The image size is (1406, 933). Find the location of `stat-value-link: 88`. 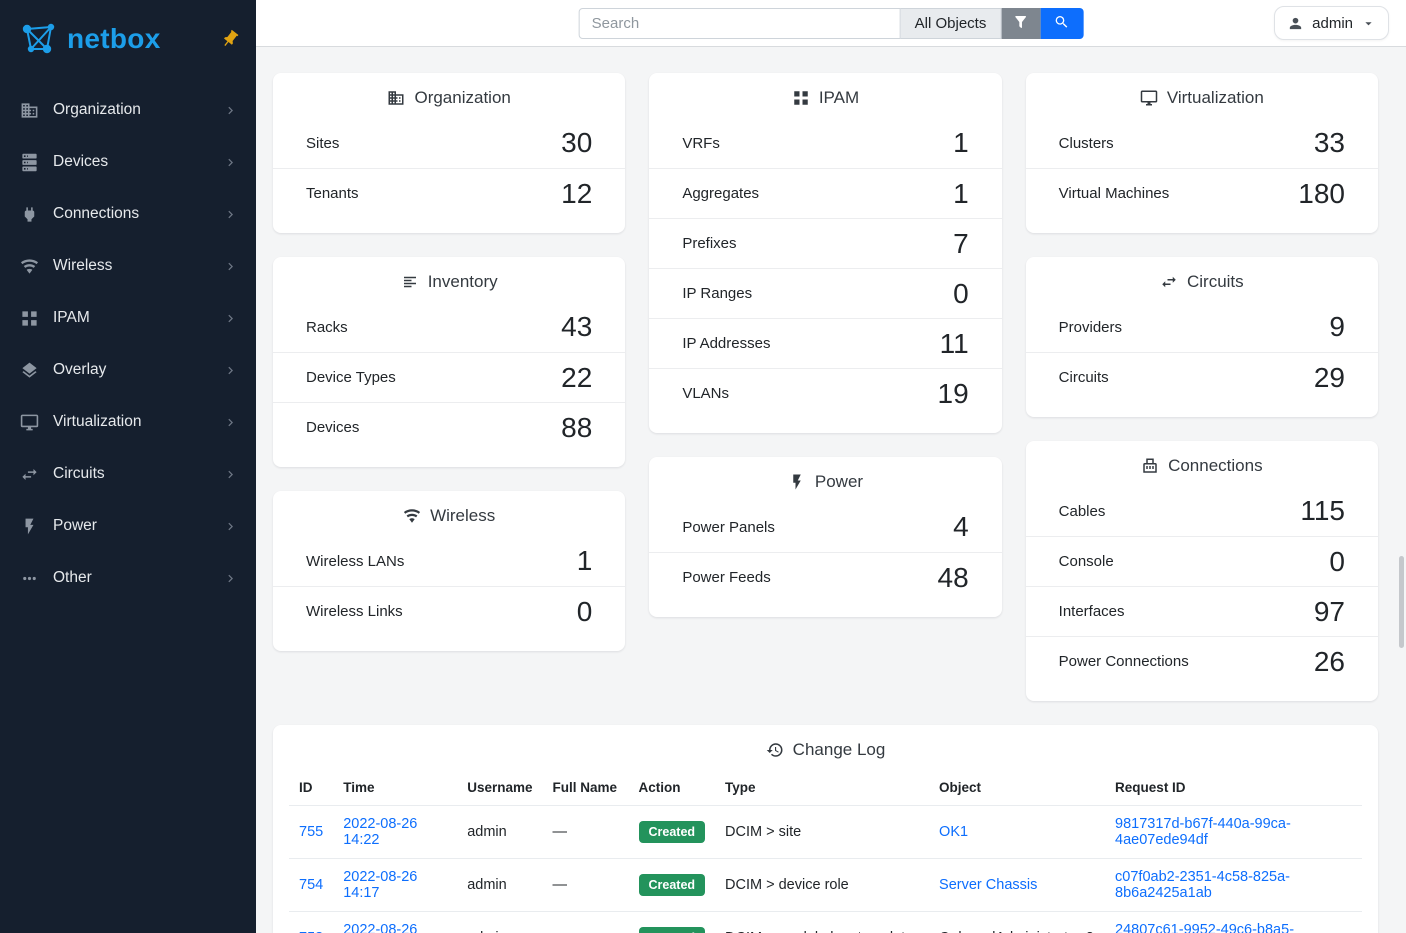

stat-value-link: 88 is located at coordinates (577, 427).